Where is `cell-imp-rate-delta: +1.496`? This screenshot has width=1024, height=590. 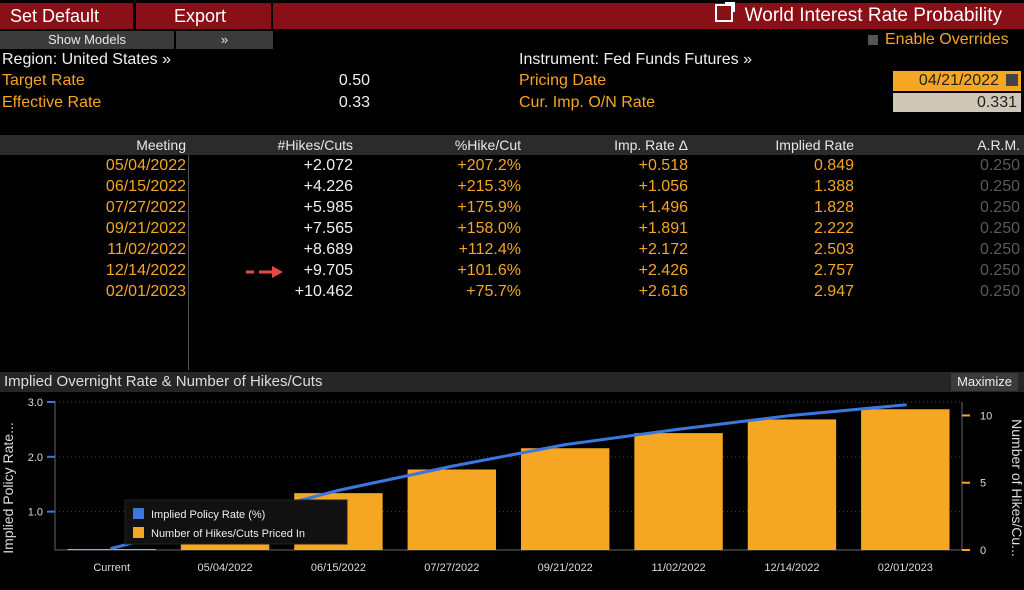 cell-imp-rate-delta: +1.496 is located at coordinates (663, 207).